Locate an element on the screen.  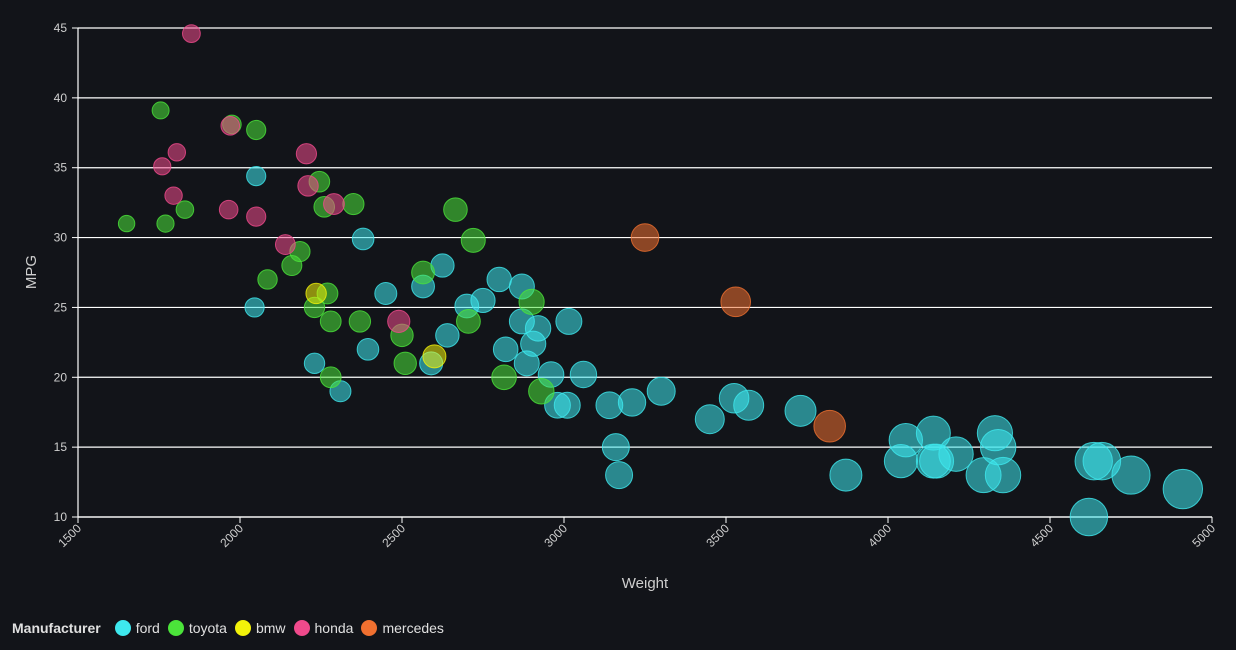
legend: Manufacturer ford toyota bmw honda mercedes is located at coordinates (232, 628).